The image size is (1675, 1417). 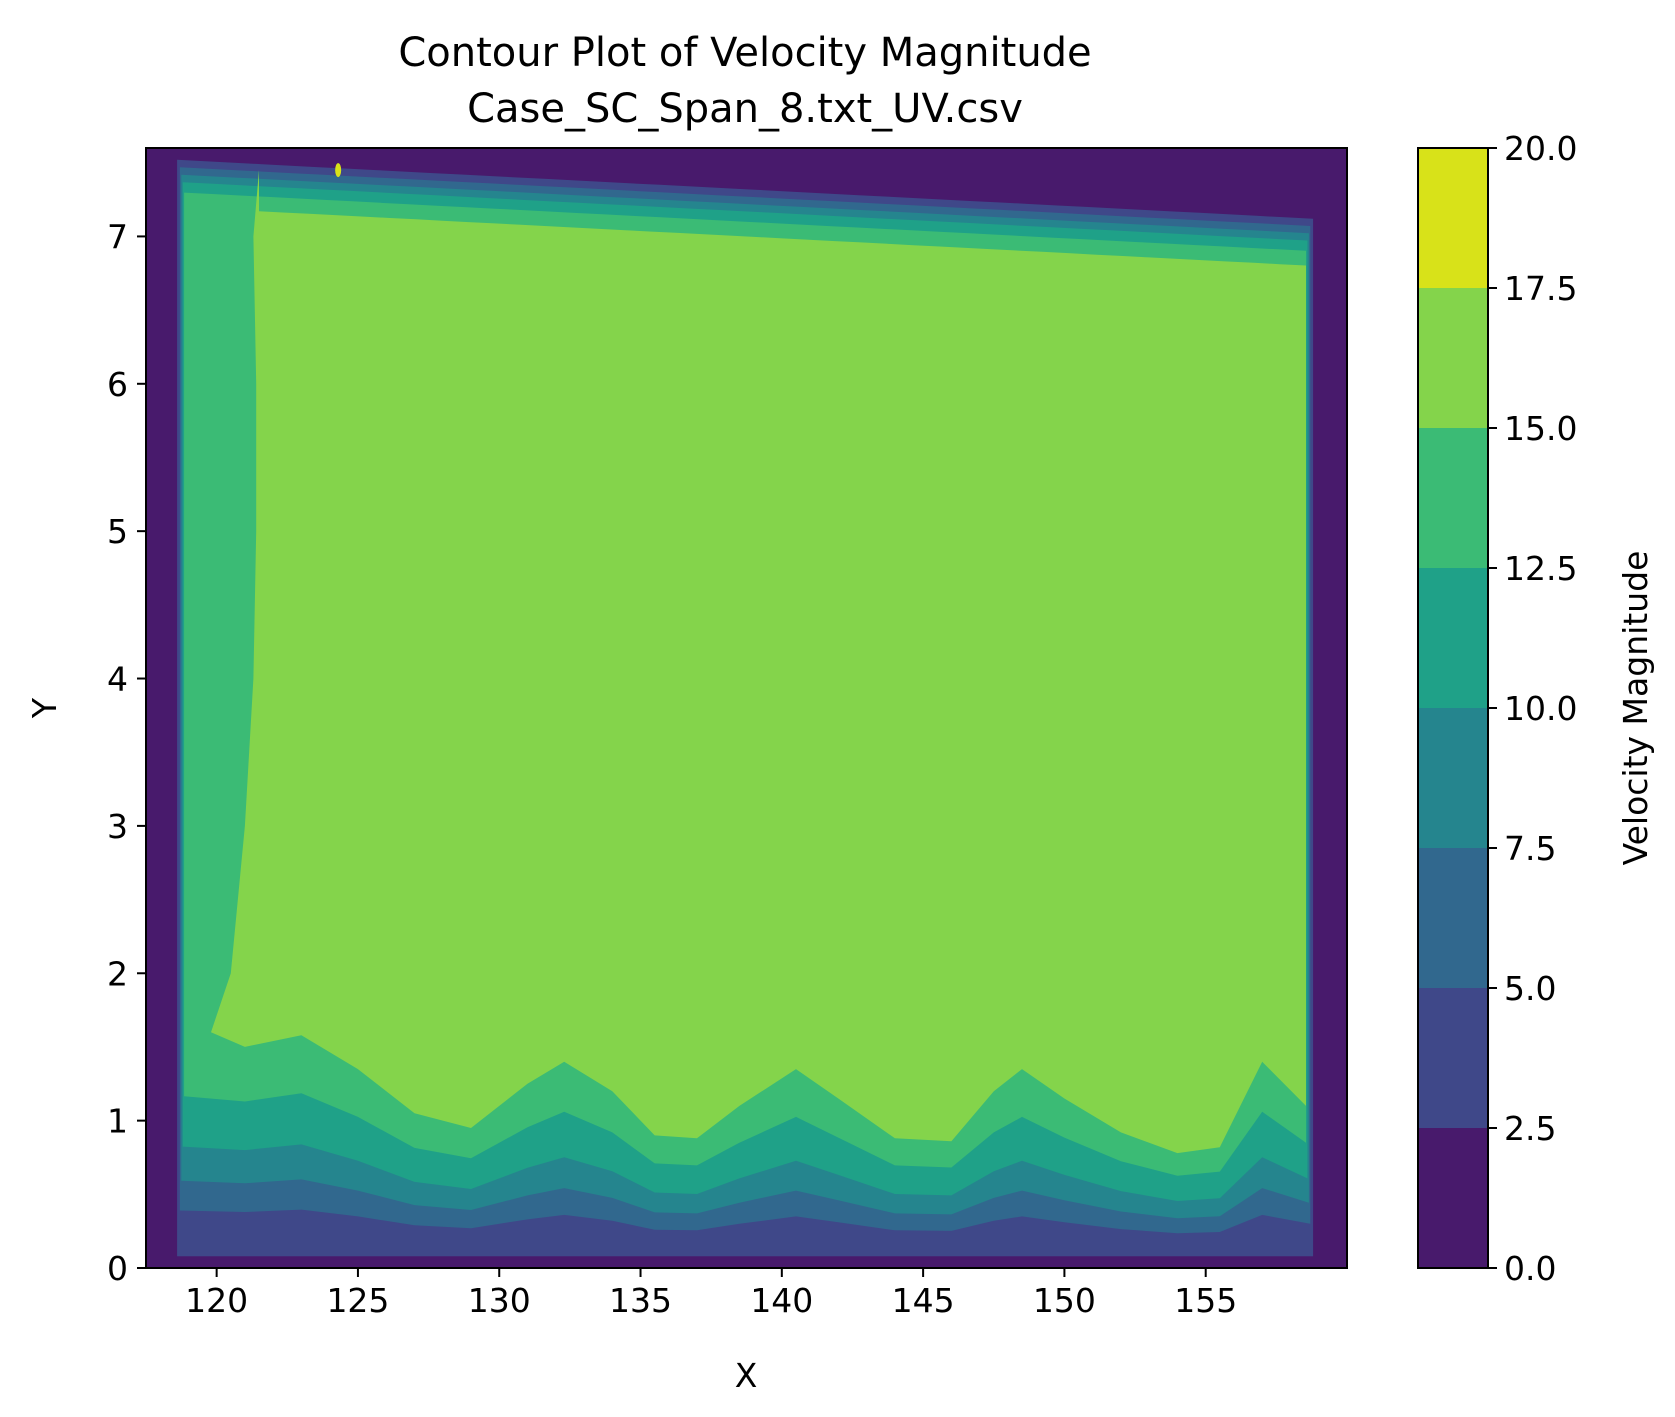 I want to click on y-tick-label-1: 1, so click(x=117, y=1121).